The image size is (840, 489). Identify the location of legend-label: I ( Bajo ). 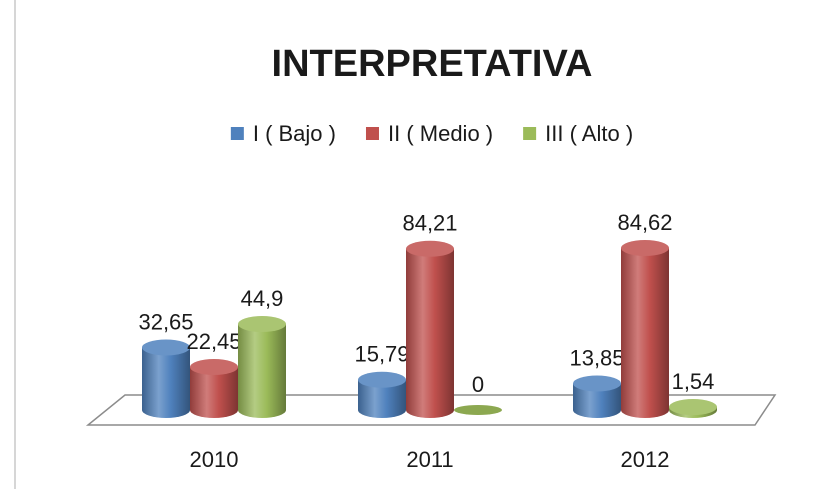
(294, 133).